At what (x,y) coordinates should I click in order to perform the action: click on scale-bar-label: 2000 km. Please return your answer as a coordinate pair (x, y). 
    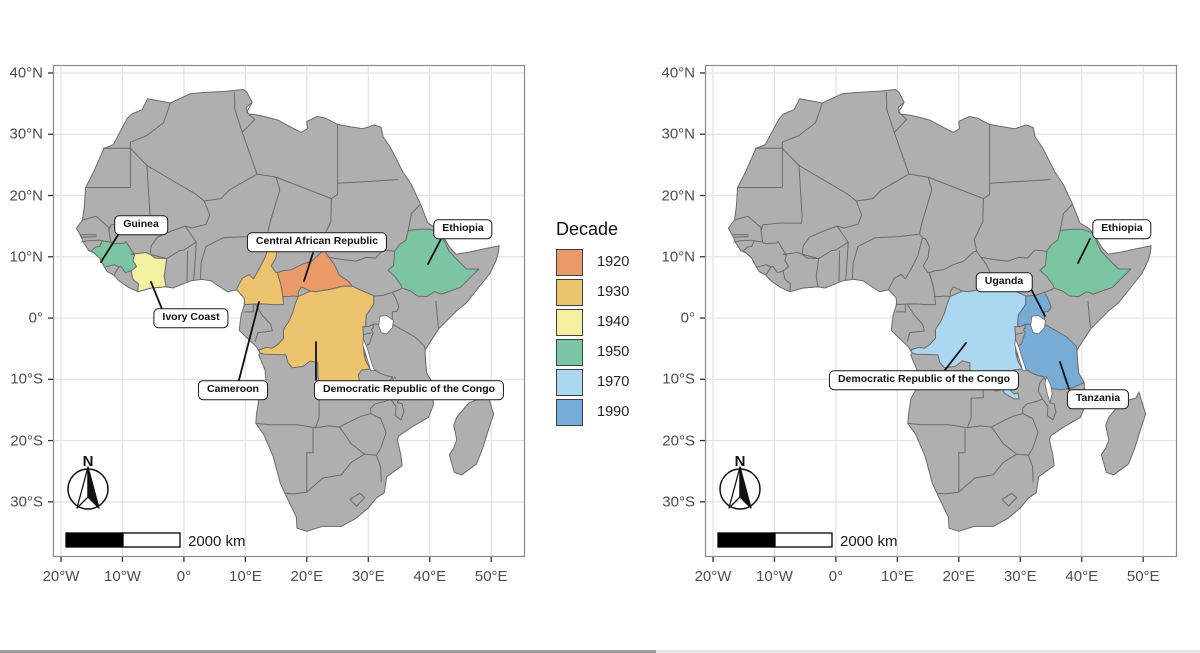
    Looking at the image, I should click on (869, 541).